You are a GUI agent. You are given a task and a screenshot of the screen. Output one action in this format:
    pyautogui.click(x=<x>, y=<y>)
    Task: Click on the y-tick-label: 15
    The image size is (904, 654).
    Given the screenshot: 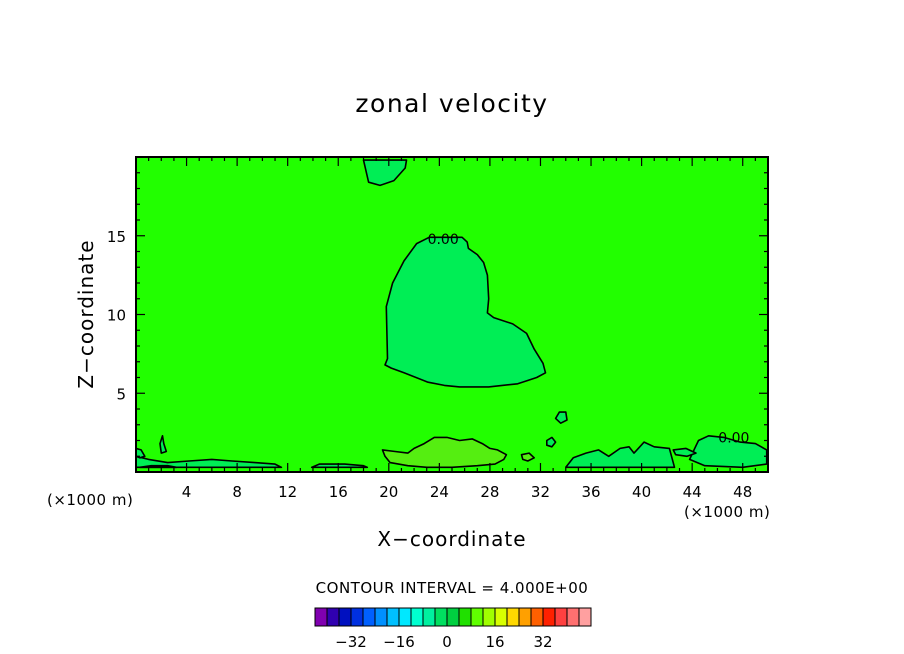 What is the action you would take?
    pyautogui.click(x=116, y=237)
    